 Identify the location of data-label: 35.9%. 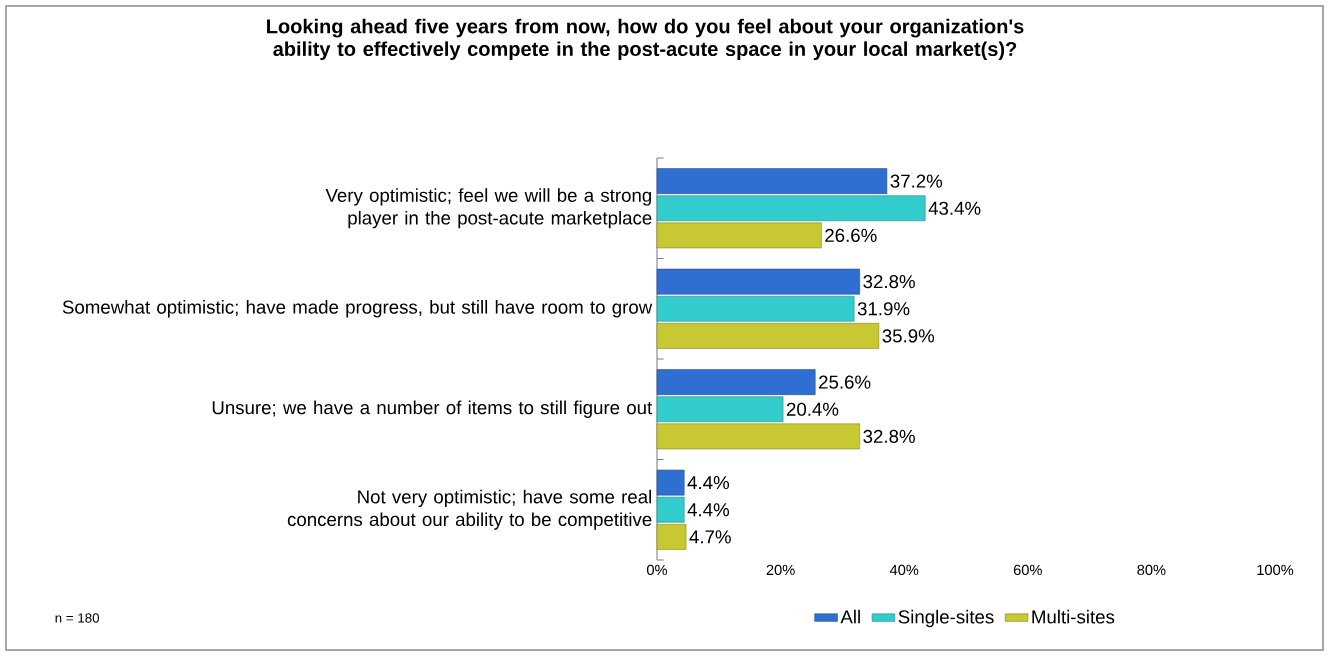
(908, 336).